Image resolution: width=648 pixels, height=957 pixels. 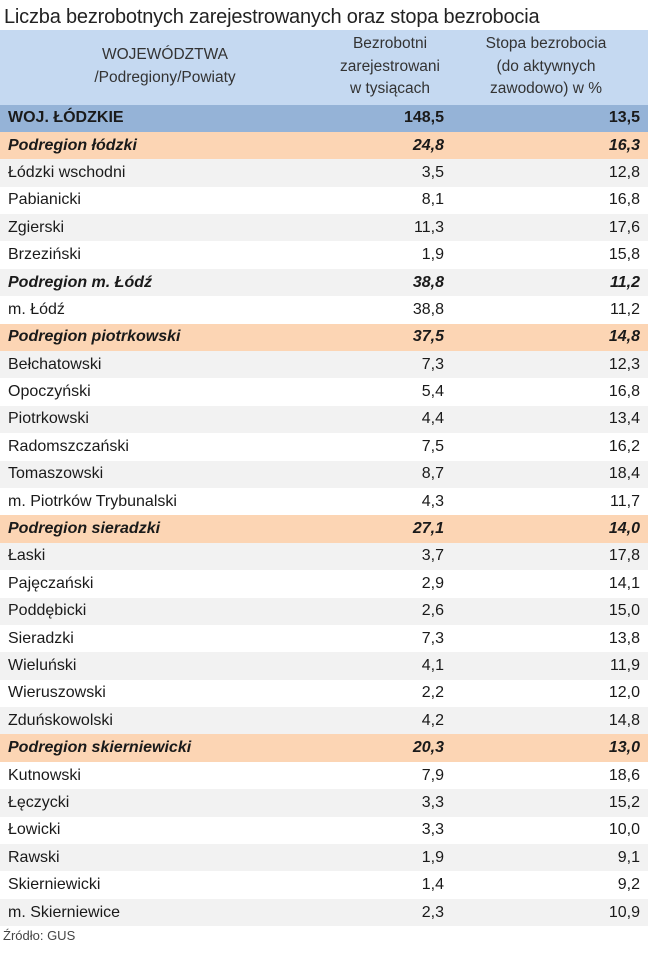 I want to click on table-row: Wieluński 4,1 11,9, so click(x=324, y=666).